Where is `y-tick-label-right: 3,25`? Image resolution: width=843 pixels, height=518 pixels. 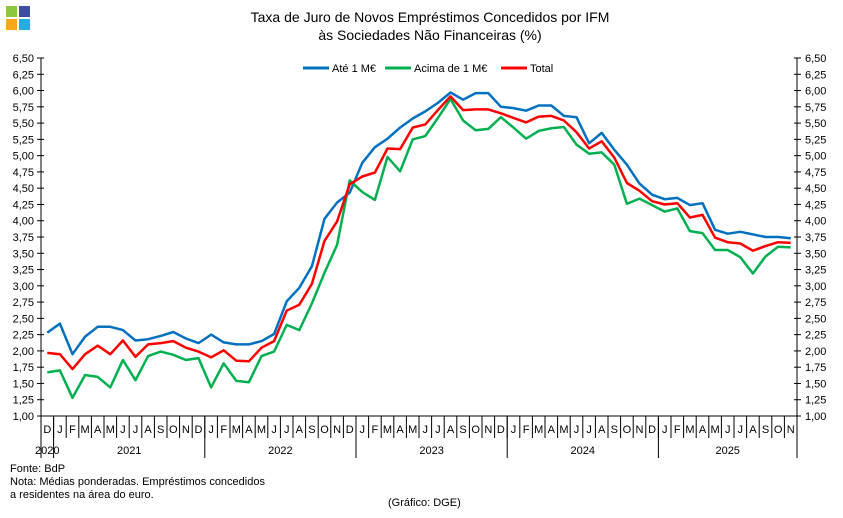
y-tick-label-right: 3,25 is located at coordinates (815, 271).